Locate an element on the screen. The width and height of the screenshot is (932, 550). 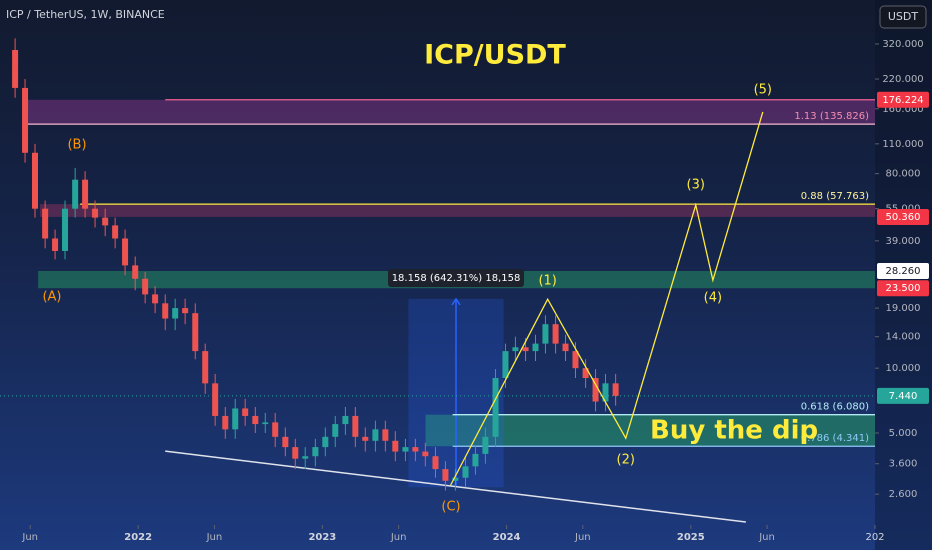
y-tick-label: 19.000 is located at coordinates (903, 308).